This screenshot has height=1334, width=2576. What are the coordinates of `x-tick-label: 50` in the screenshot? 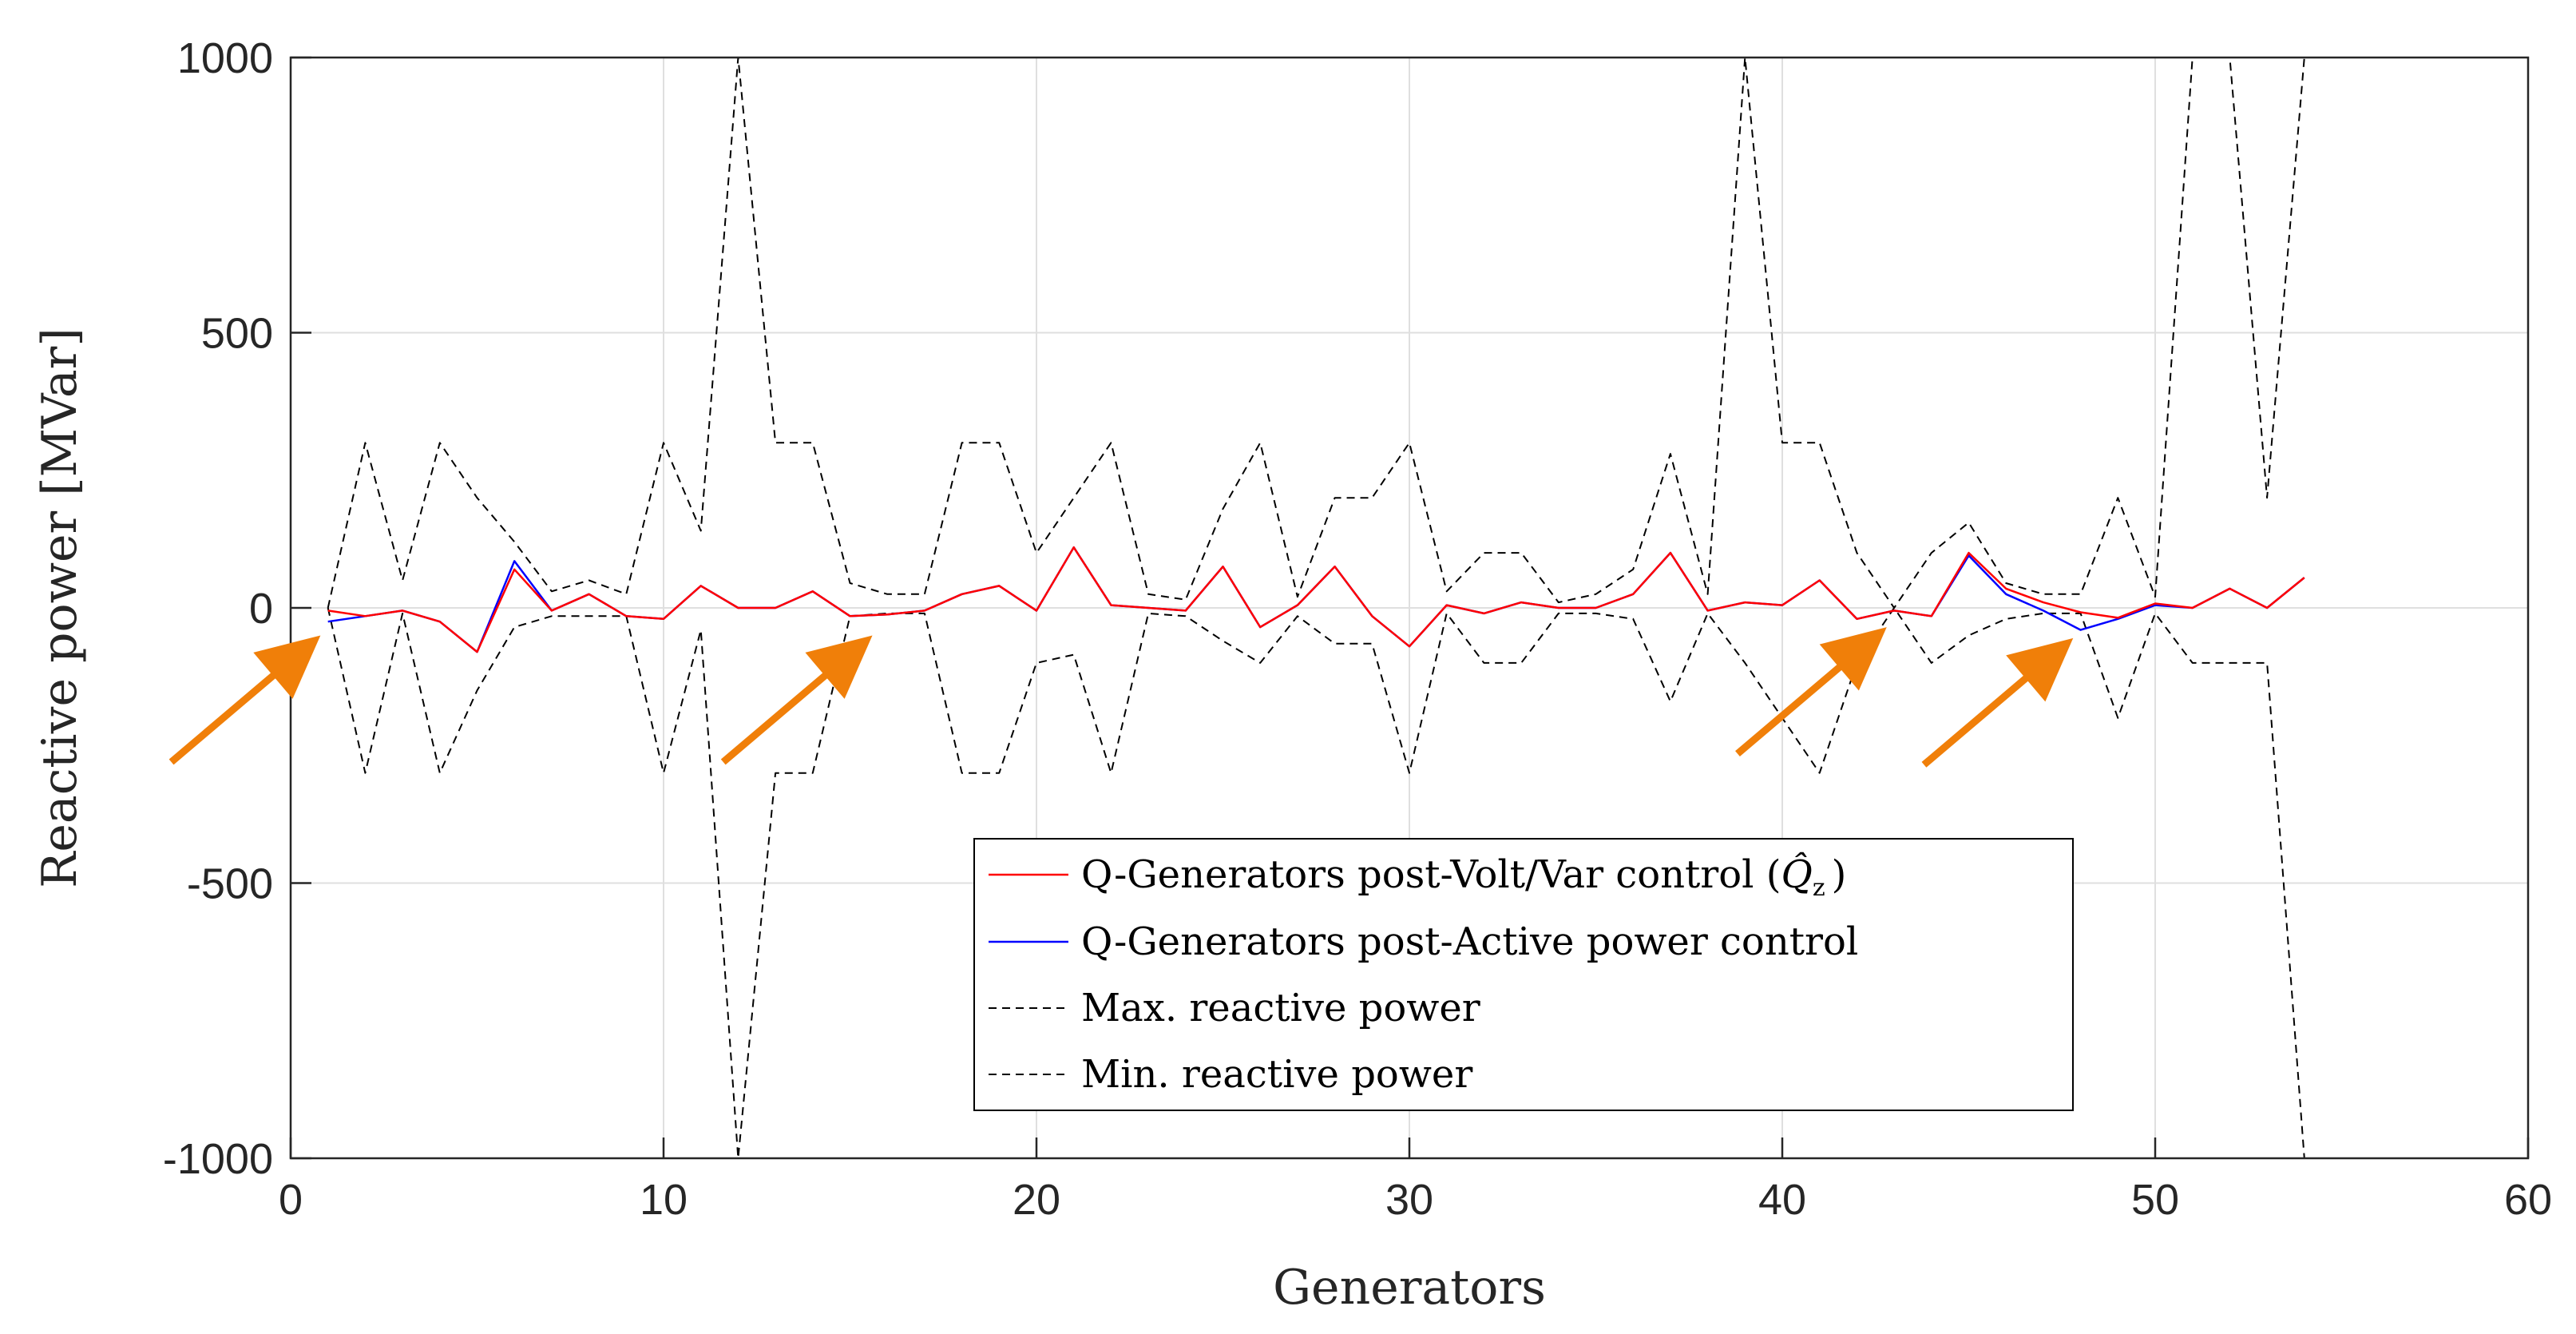 It's located at (2155, 1200).